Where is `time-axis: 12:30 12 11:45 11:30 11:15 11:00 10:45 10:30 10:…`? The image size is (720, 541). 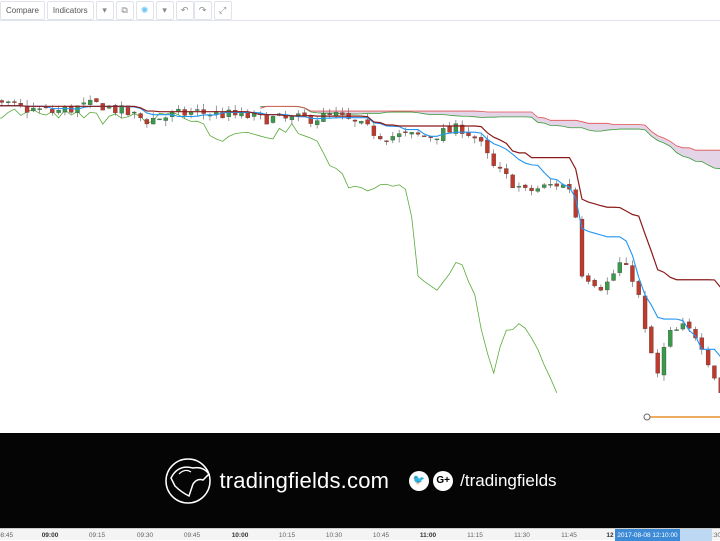 time-axis: 12:30 12 11:45 11:30 11:15 11:00 10:45 10:30 10:… is located at coordinates (360, 534).